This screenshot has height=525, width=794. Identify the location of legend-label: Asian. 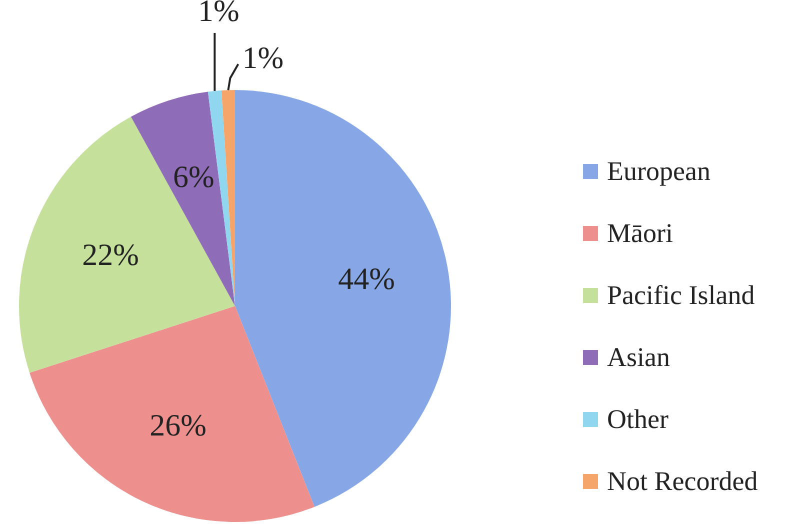
(638, 357).